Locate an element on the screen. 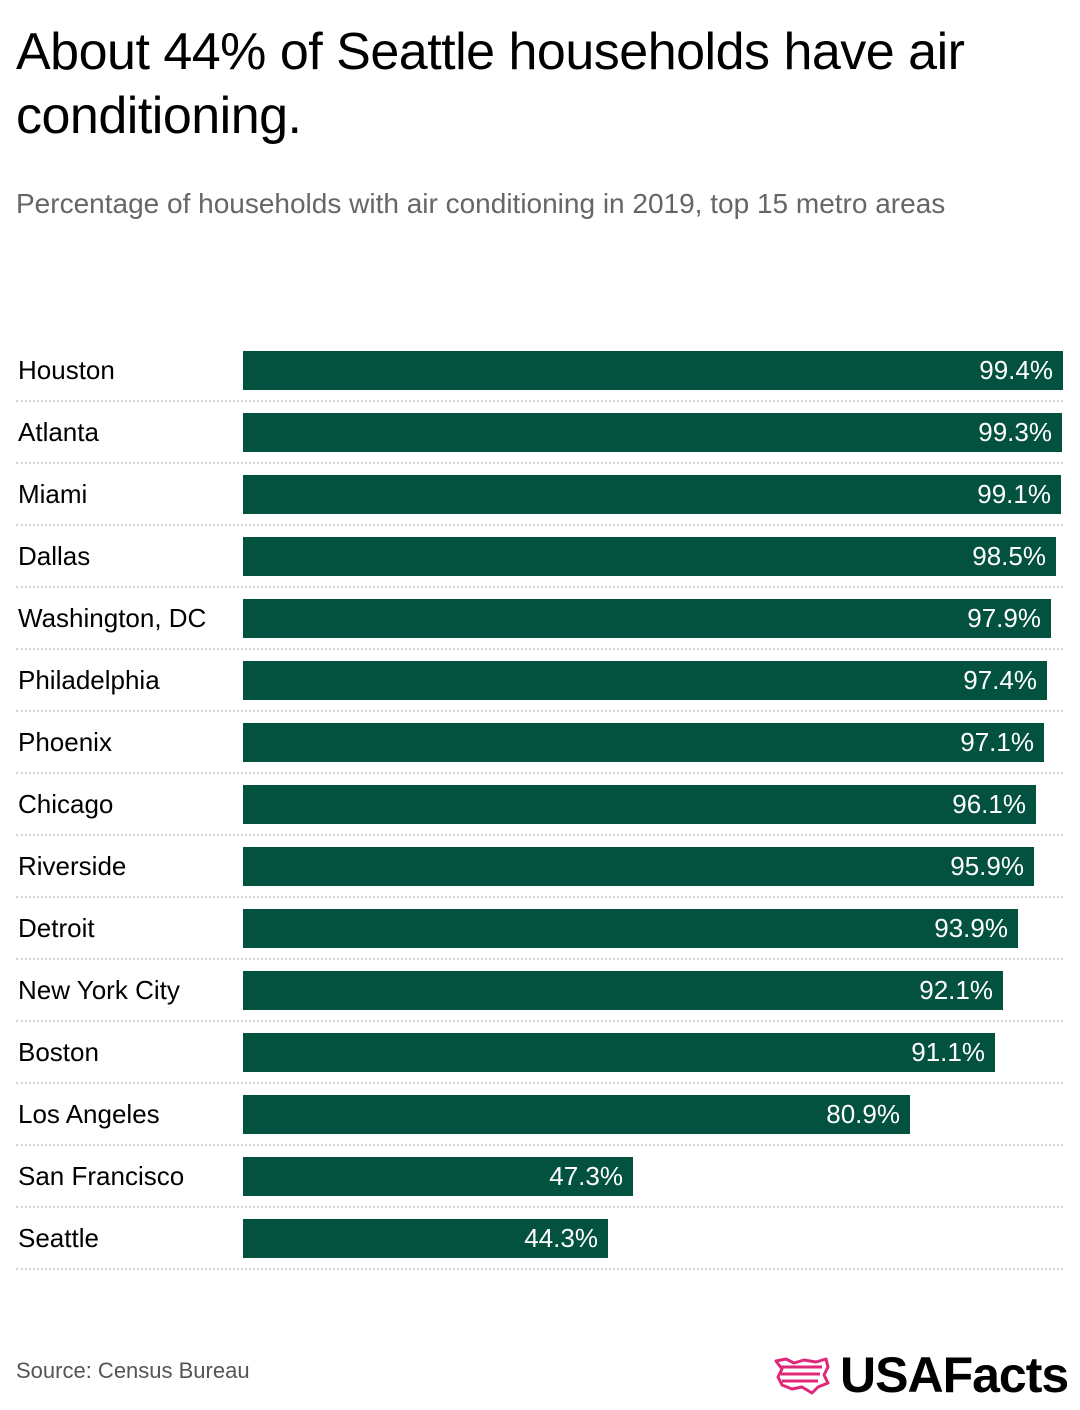 The width and height of the screenshot is (1080, 1410). usafacts-logo: USAFacts is located at coordinates (920, 1375).